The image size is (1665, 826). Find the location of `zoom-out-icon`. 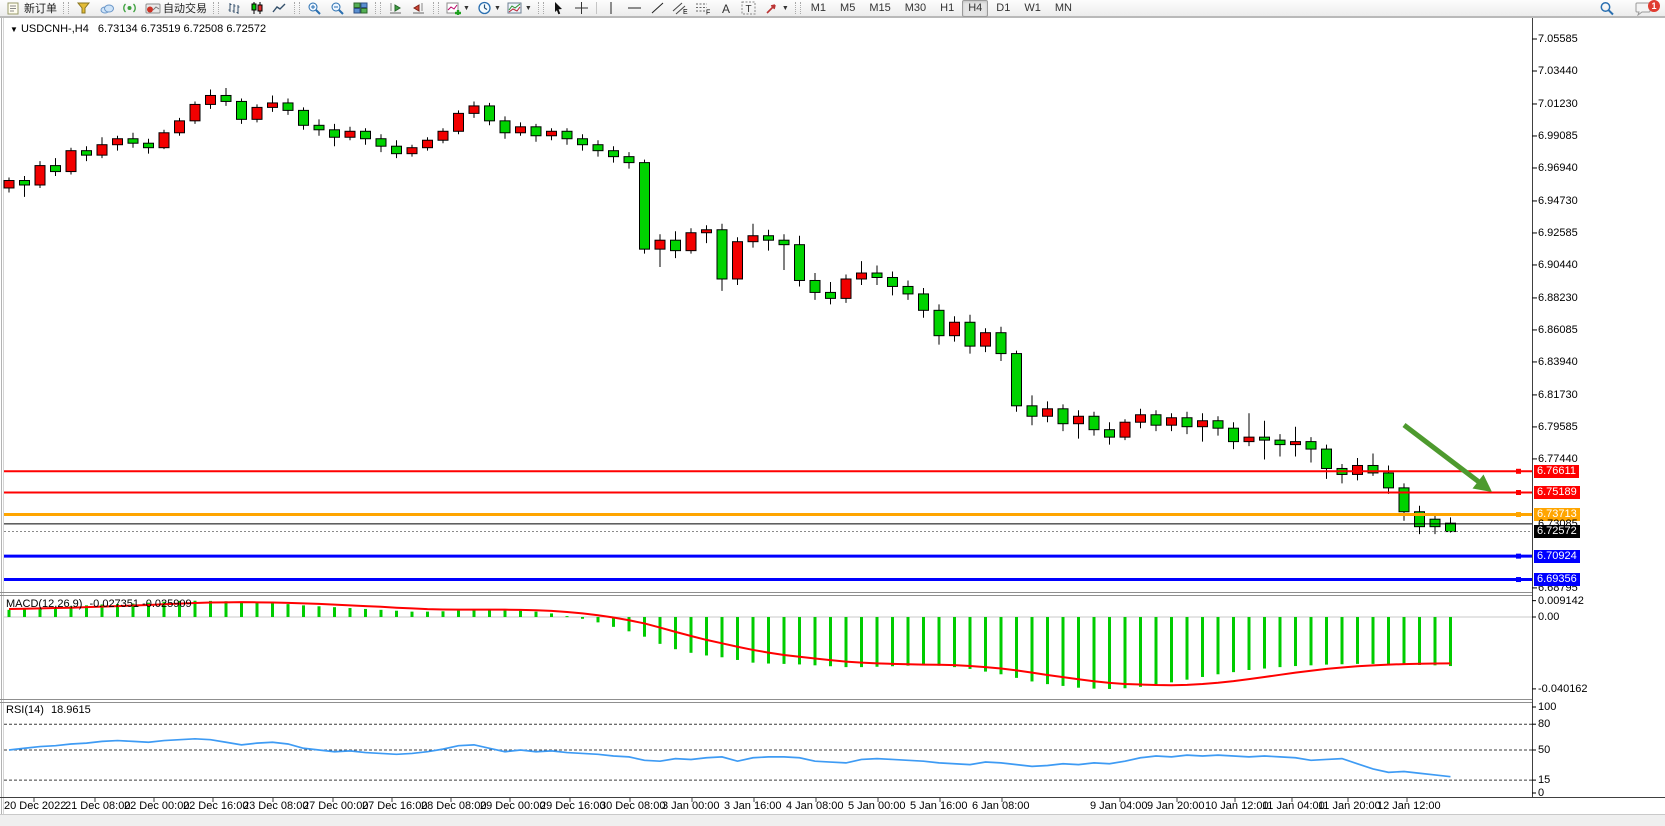

zoom-out-icon is located at coordinates (337, 8).